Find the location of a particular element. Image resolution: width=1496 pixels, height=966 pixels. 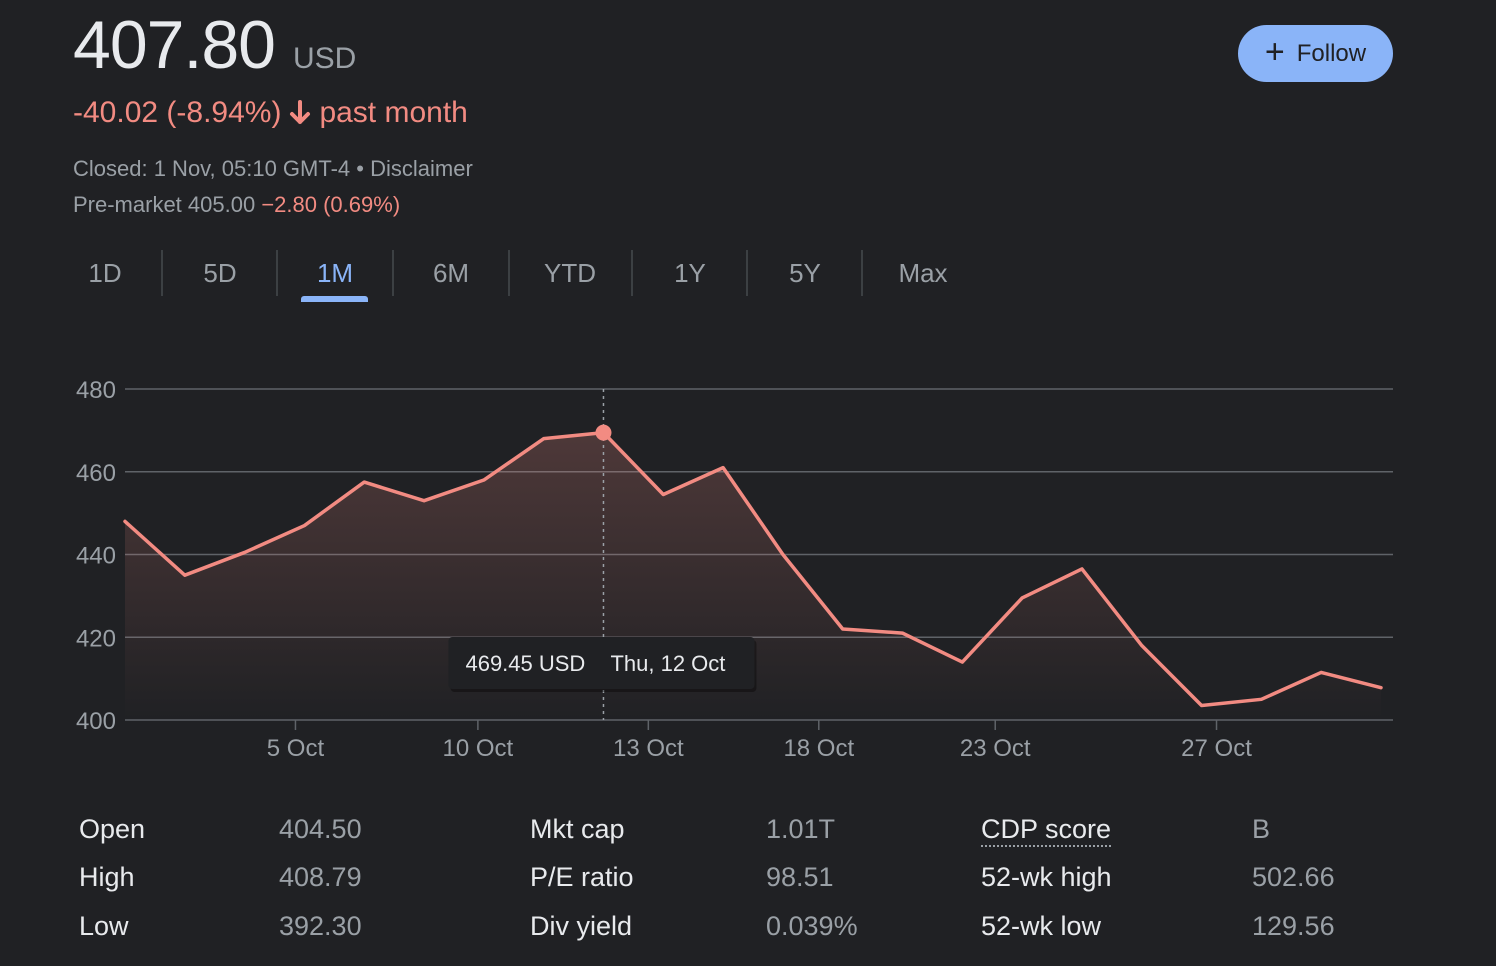

stat-label-mkt-cap: Mkt cap is located at coordinates (577, 829).